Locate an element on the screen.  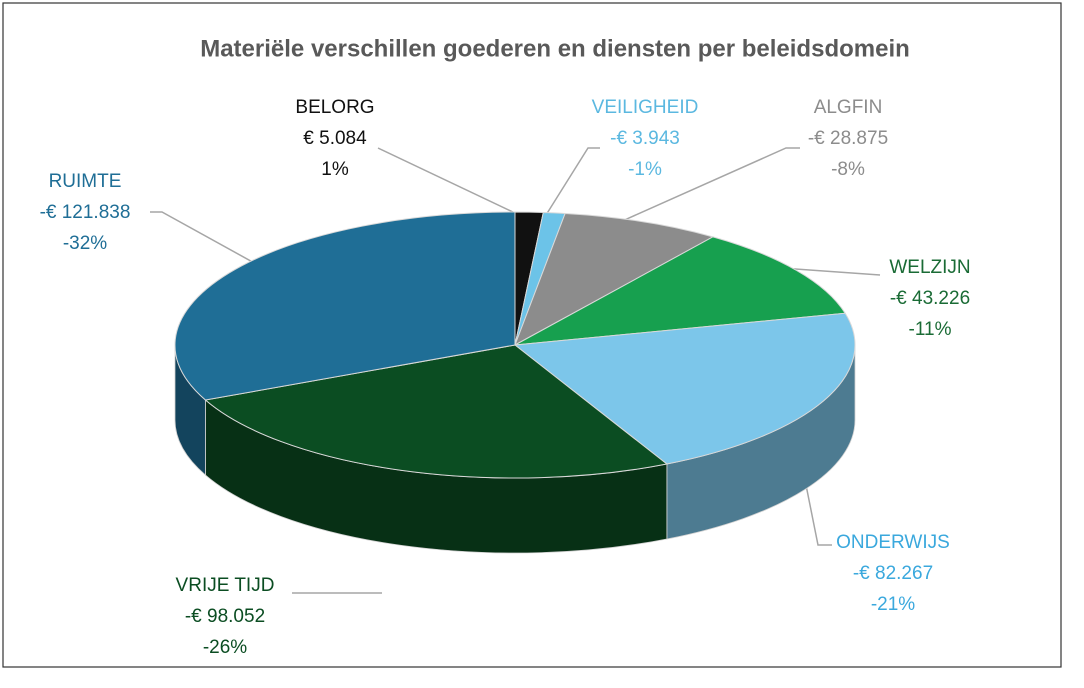
data-label-value: -€ 82.267 is located at coordinates (893, 573).